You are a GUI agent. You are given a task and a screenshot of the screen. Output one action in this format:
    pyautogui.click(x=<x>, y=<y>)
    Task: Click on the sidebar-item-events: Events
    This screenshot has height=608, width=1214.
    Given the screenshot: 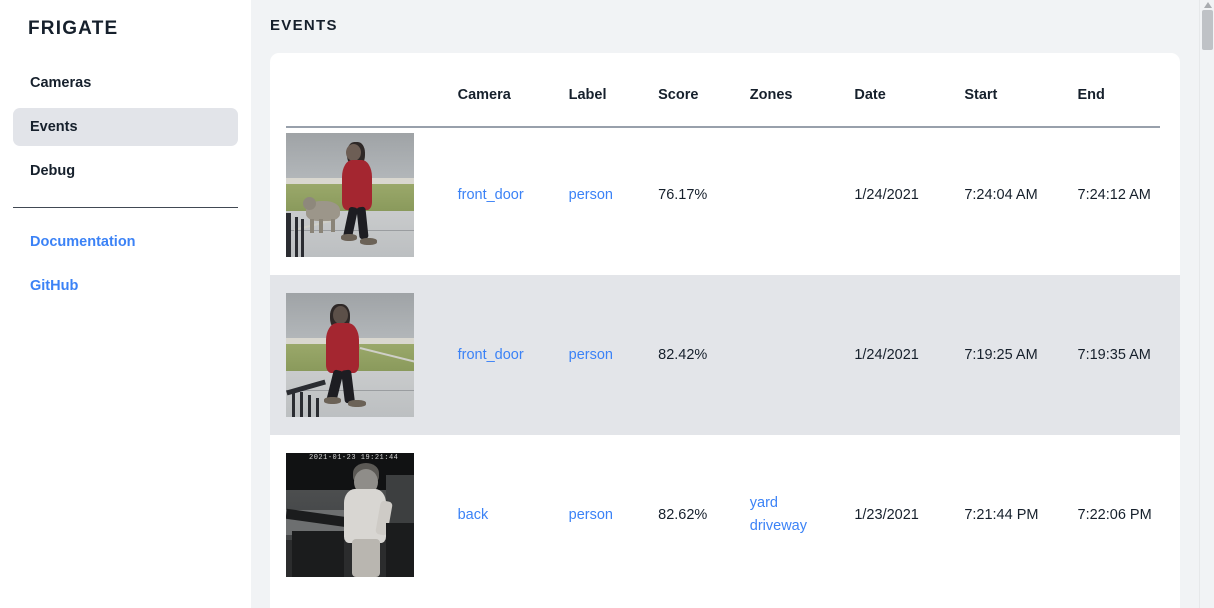 What is the action you would take?
    pyautogui.click(x=125, y=127)
    